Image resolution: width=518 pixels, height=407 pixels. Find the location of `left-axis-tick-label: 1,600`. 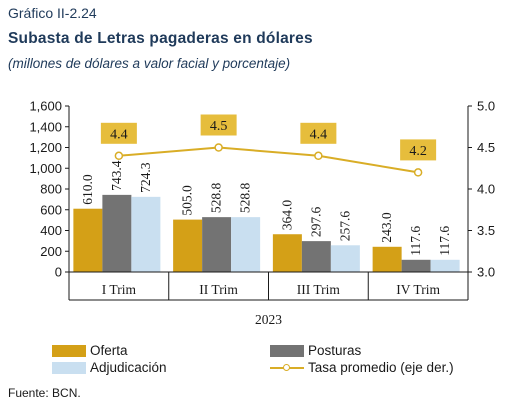

left-axis-tick-label: 1,600 is located at coordinates (45, 106).